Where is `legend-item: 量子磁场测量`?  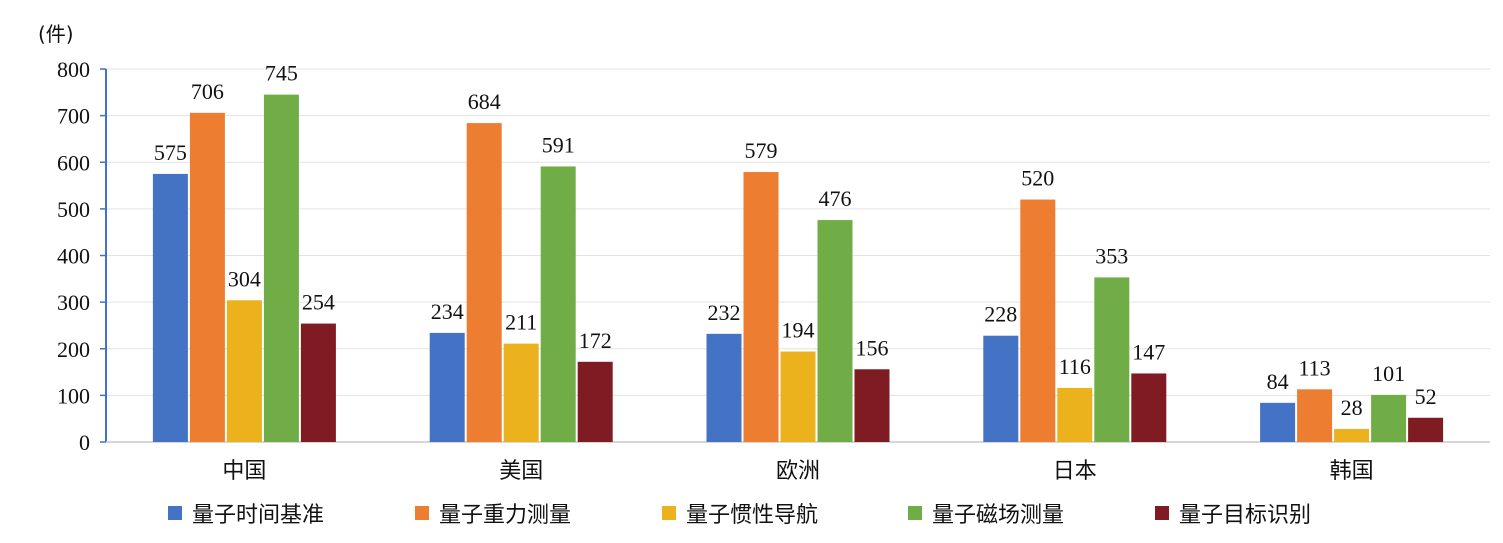 legend-item: 量子磁场测量 is located at coordinates (986, 515).